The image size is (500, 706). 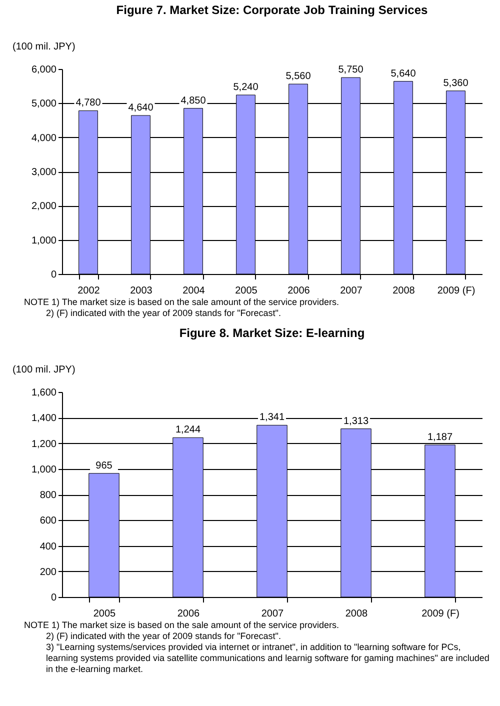 What do you see at coordinates (48, 521) in the screenshot?
I see `y-tick-label: 600` at bounding box center [48, 521].